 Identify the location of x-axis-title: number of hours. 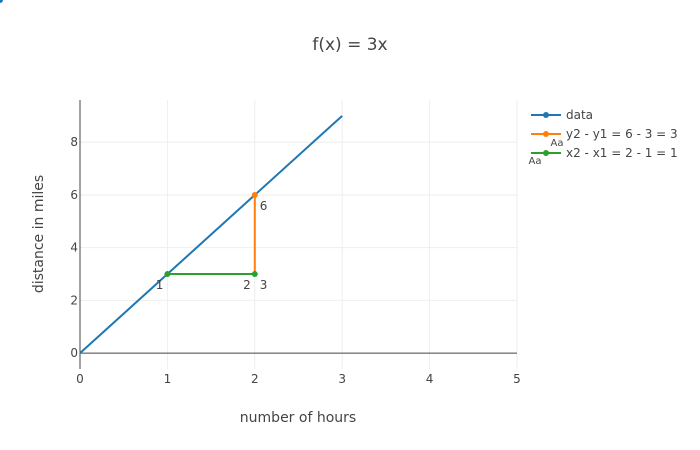
(298, 418).